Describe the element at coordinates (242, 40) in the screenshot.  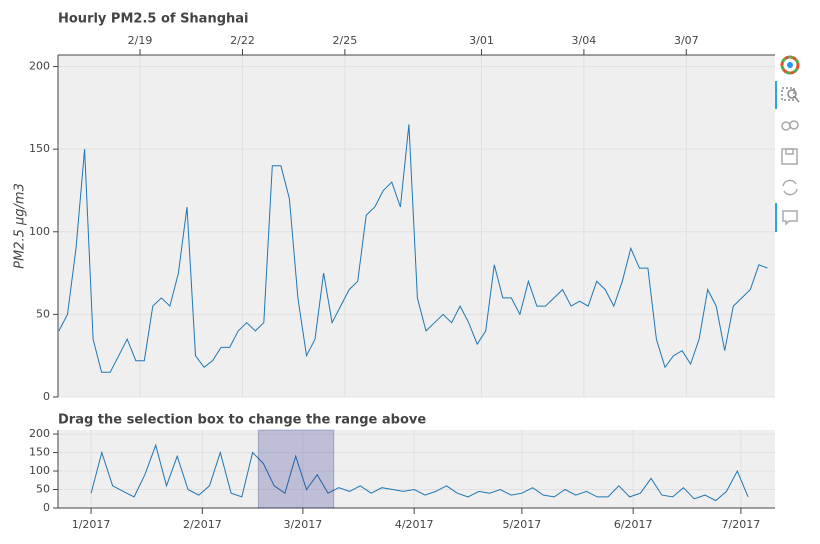
I see `x-tick-label: 2/22` at that location.